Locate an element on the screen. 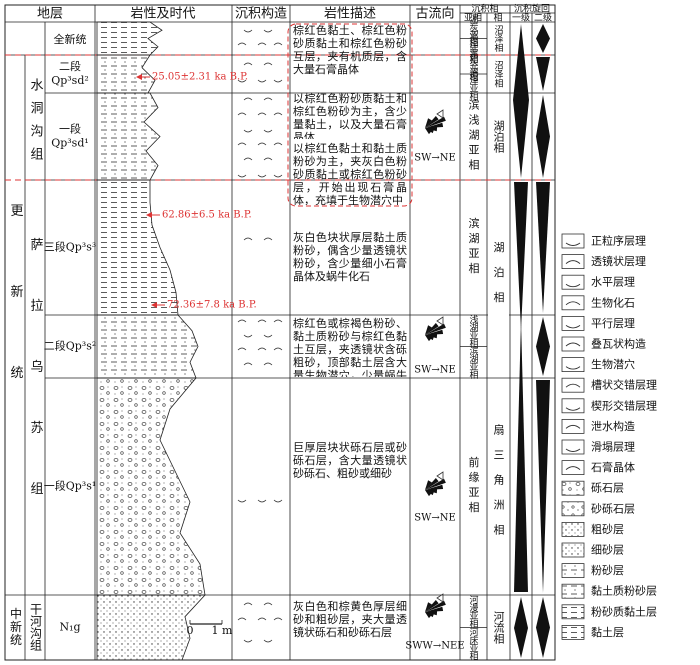 This screenshot has width=700, height=665. legend-label: 生物化石 is located at coordinates (613, 302).